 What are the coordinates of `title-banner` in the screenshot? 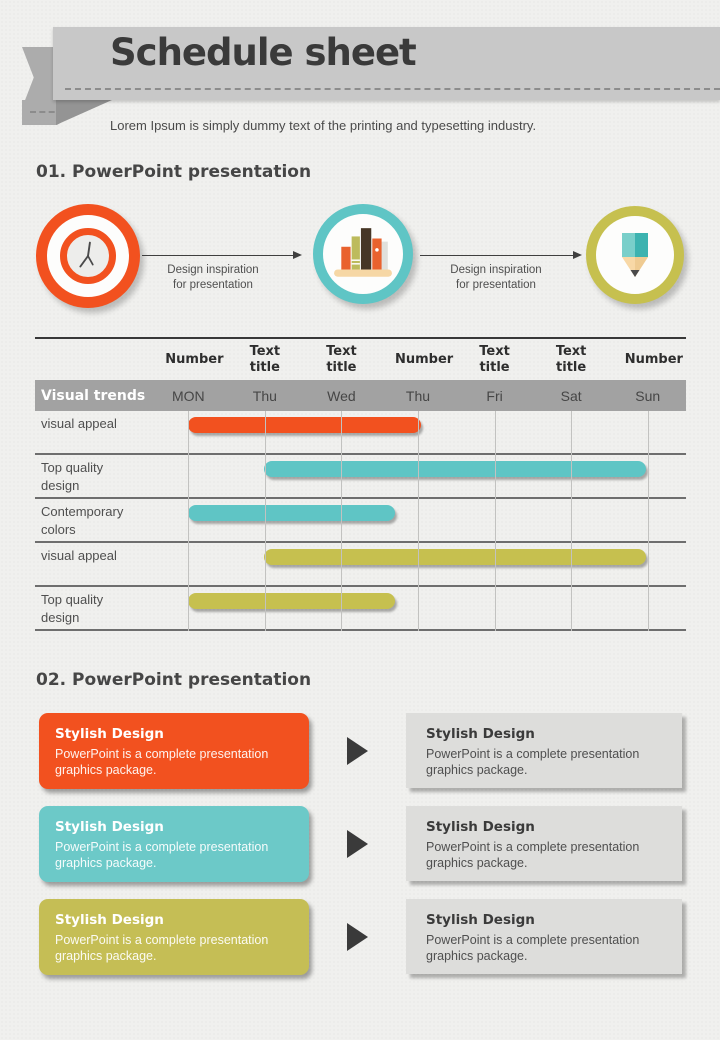 It's located at (386, 63).